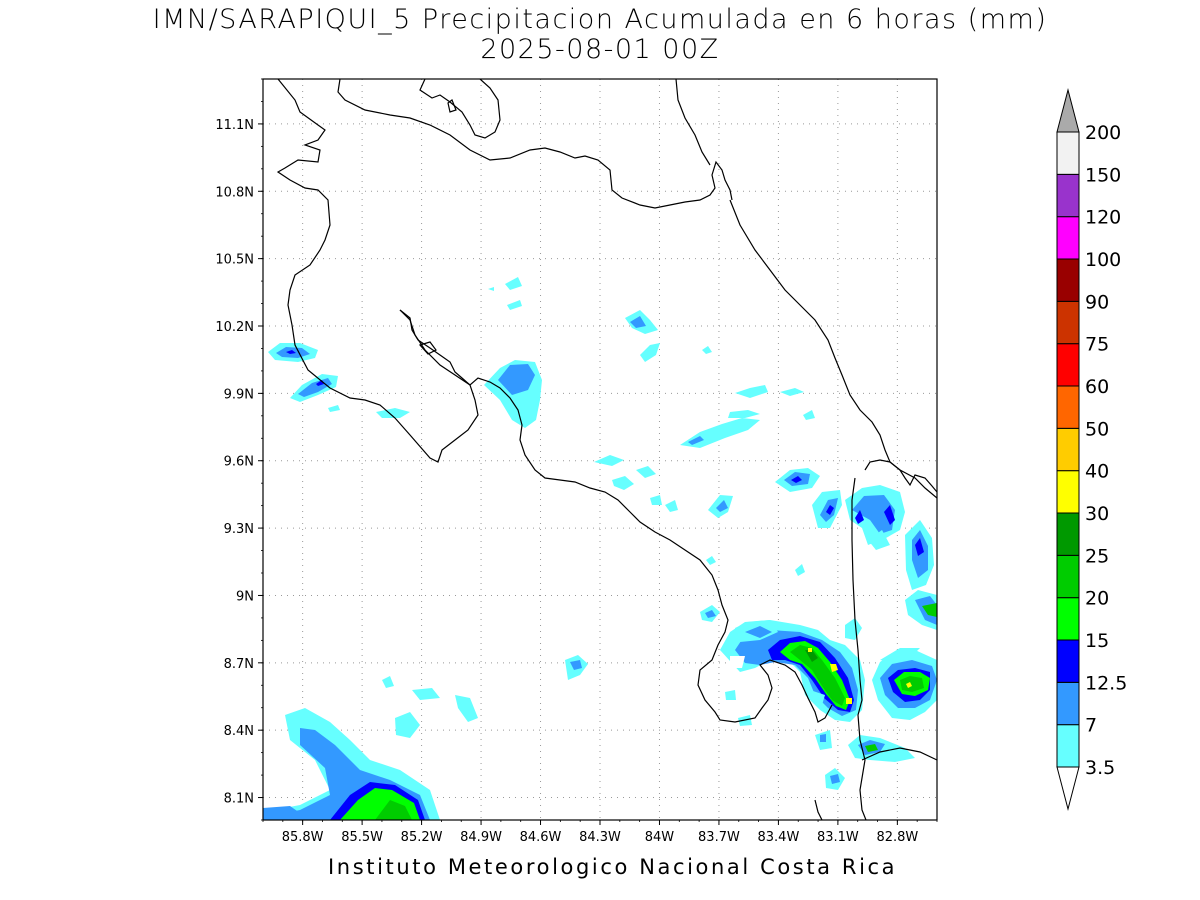 The image size is (1200, 900). What do you see at coordinates (1097, 345) in the screenshot?
I see `colorbar-label: 75` at bounding box center [1097, 345].